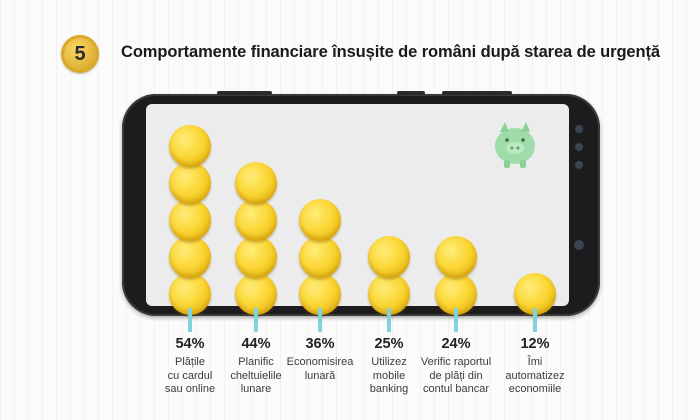  I want to click on phone-sensors, so click(579, 205).